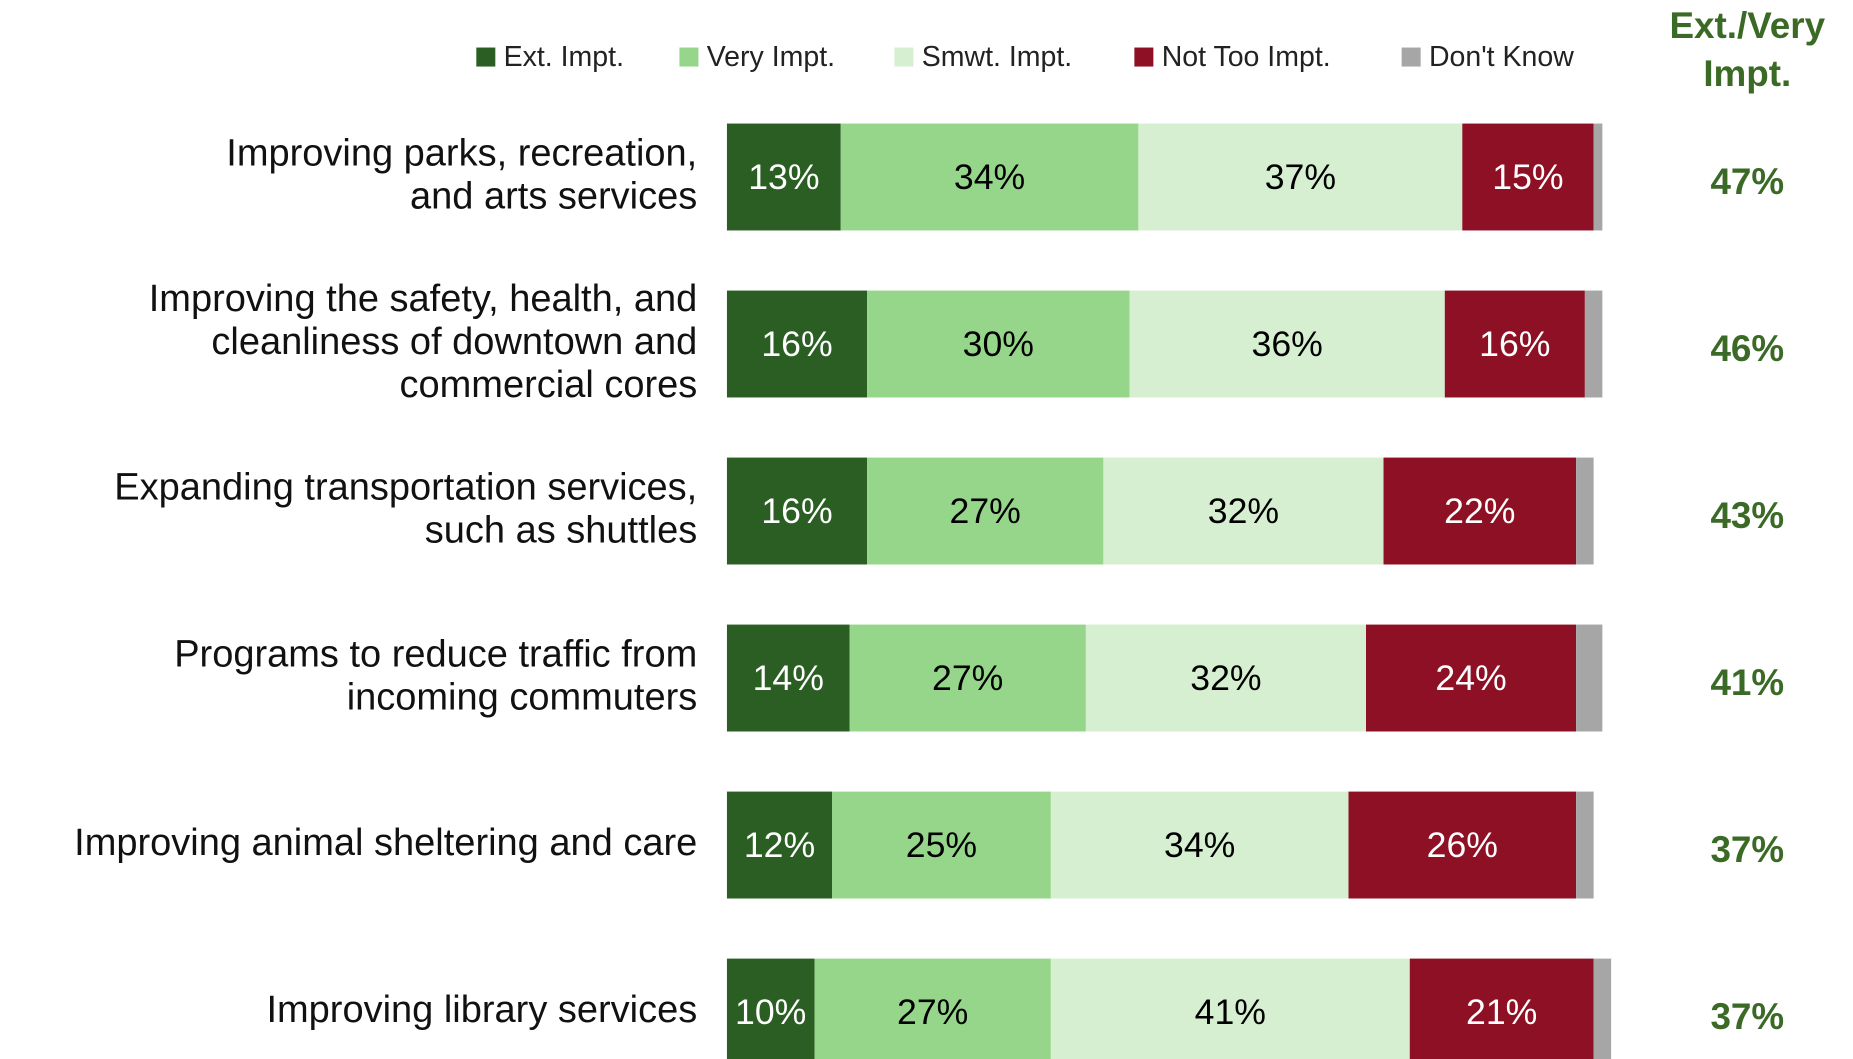  I want to click on legend-label: Very Impt., so click(771, 57).